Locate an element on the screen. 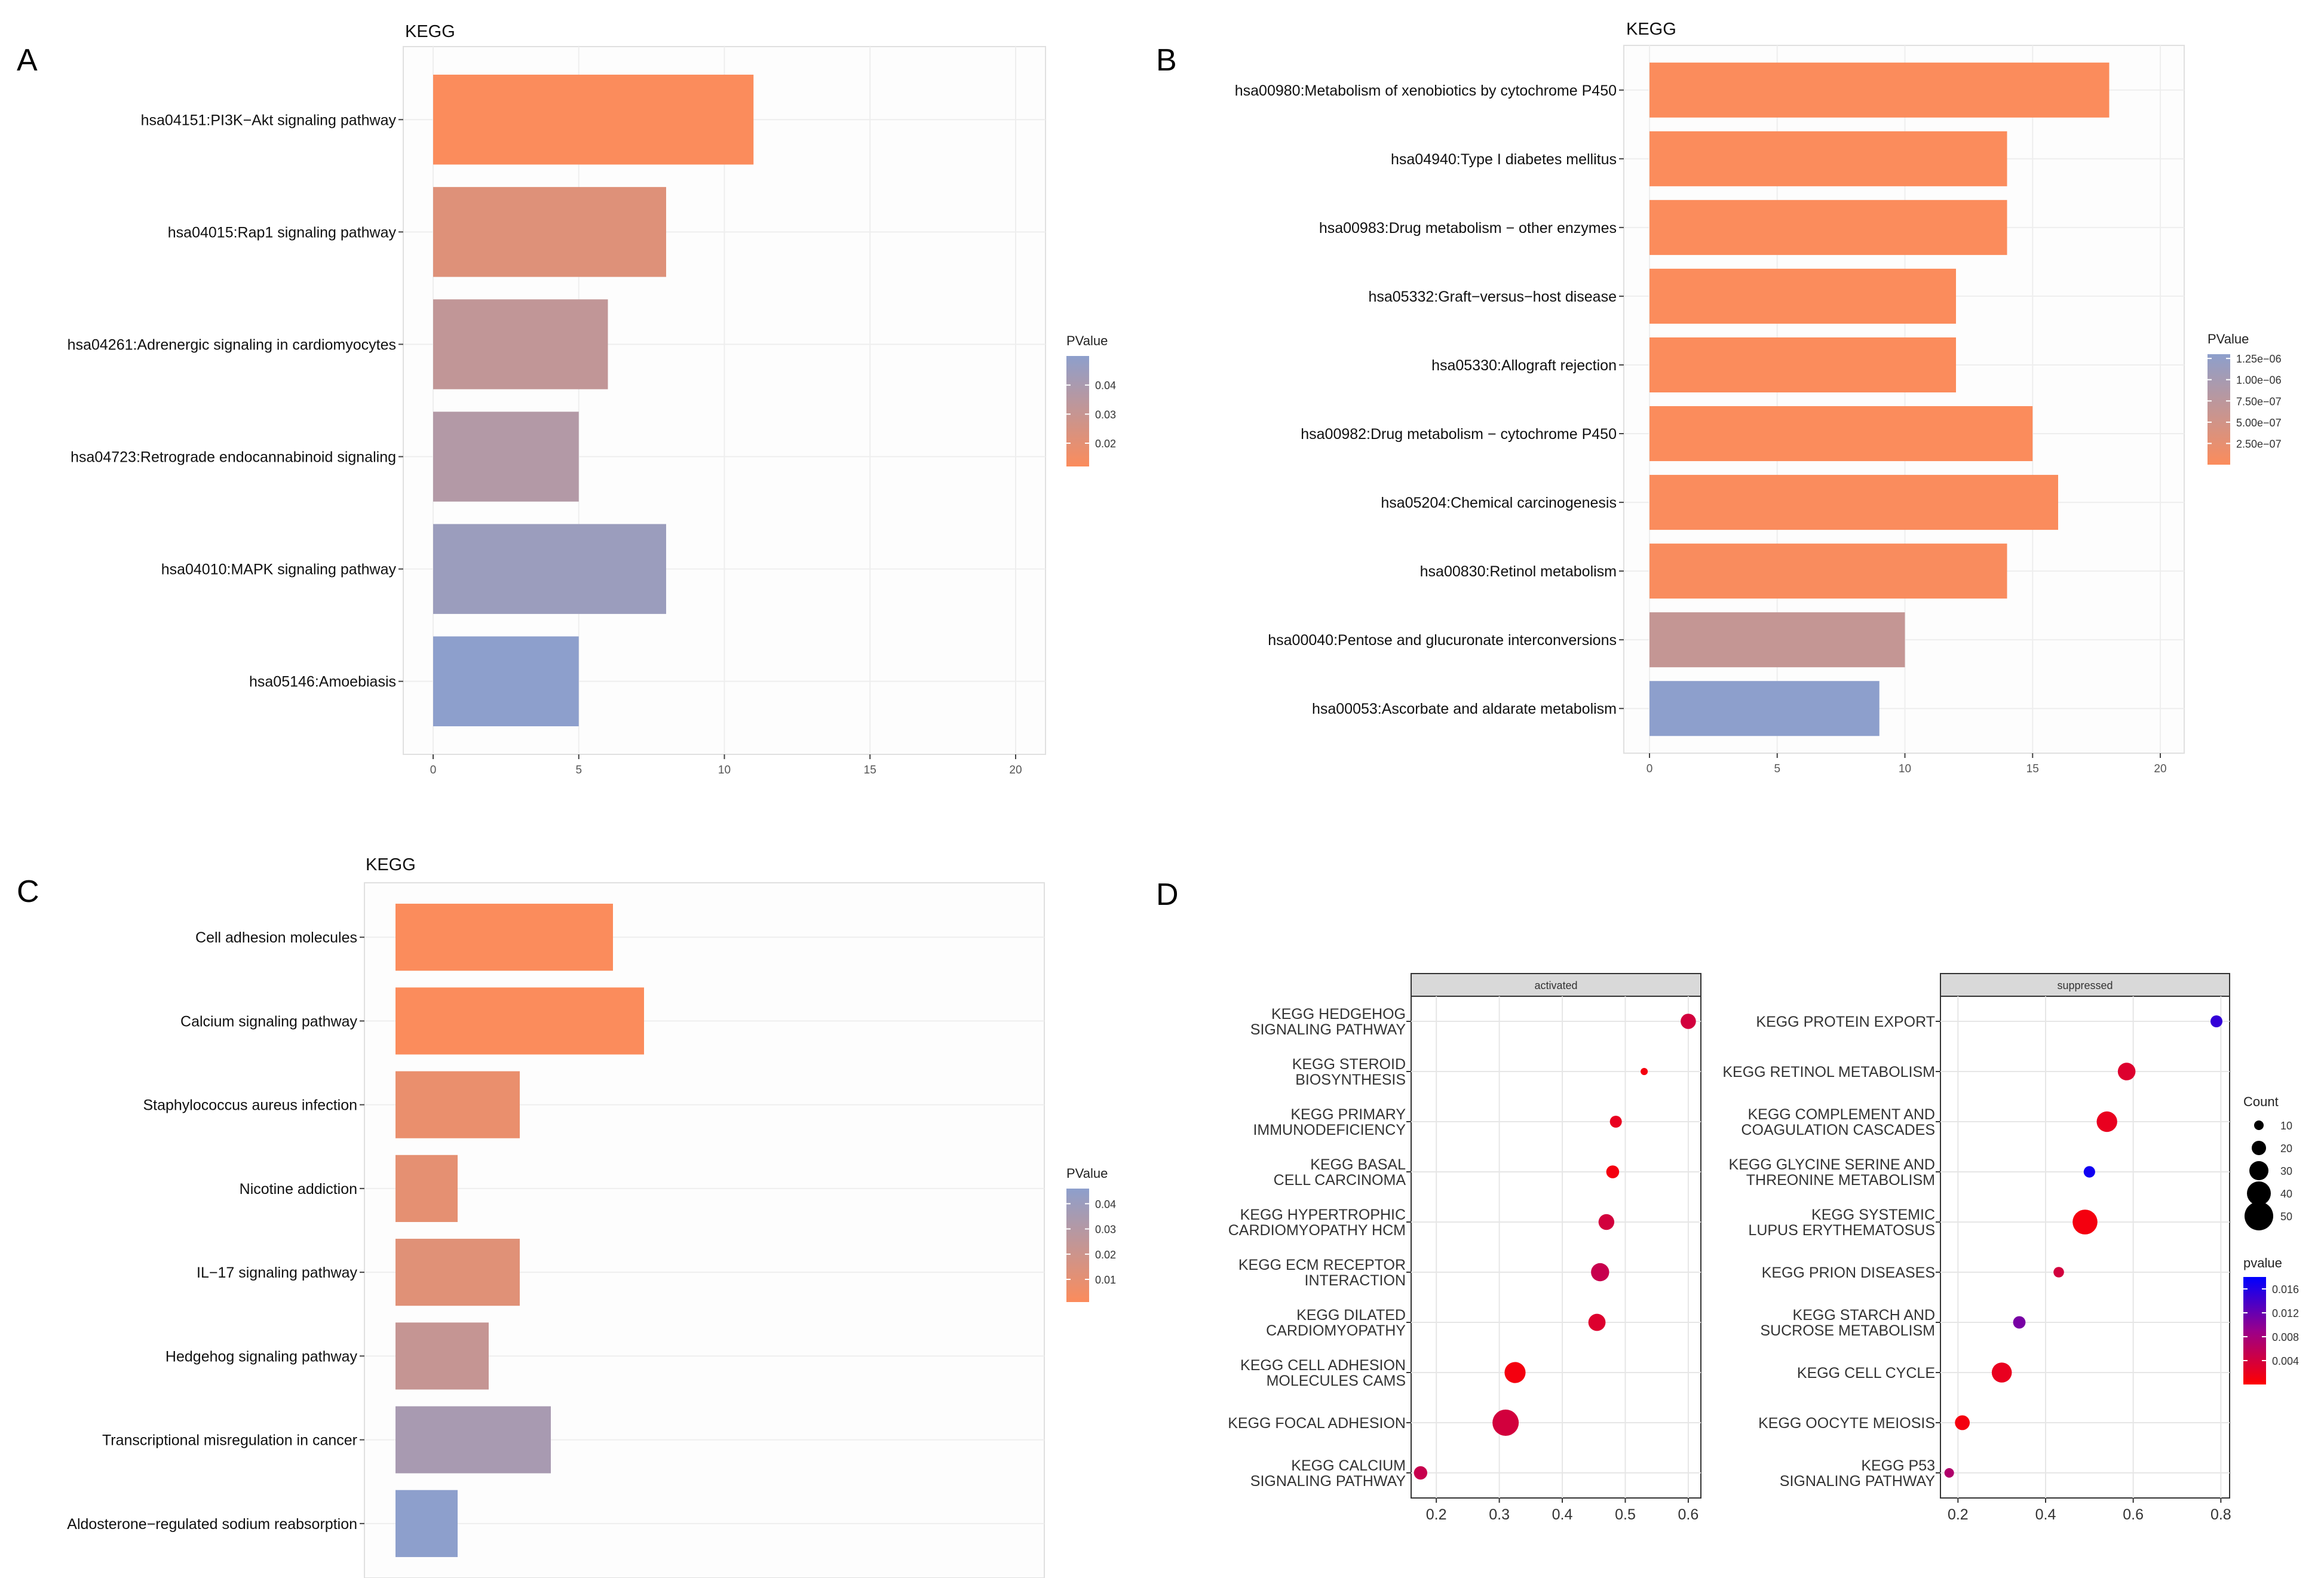 This screenshot has width=2324, height=1578. category-label: KEGG PROTEIN EXPORT is located at coordinates (1845, 1022).